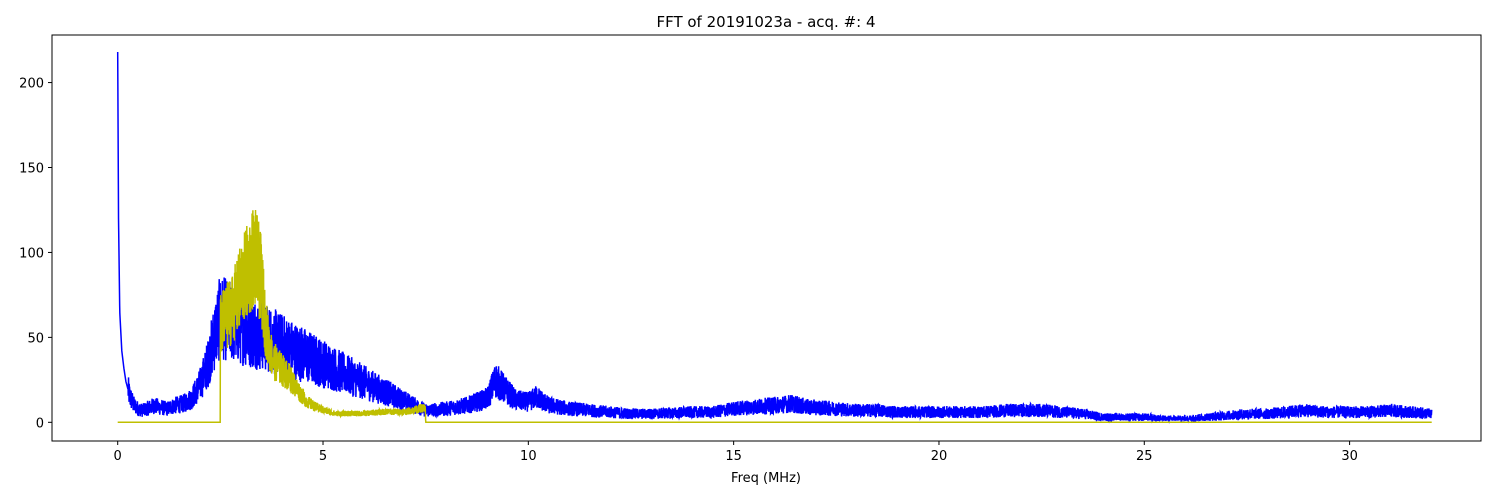 This screenshot has height=500, width=1500. Describe the element at coordinates (118, 456) in the screenshot. I see `x-tick-label: 0` at that location.